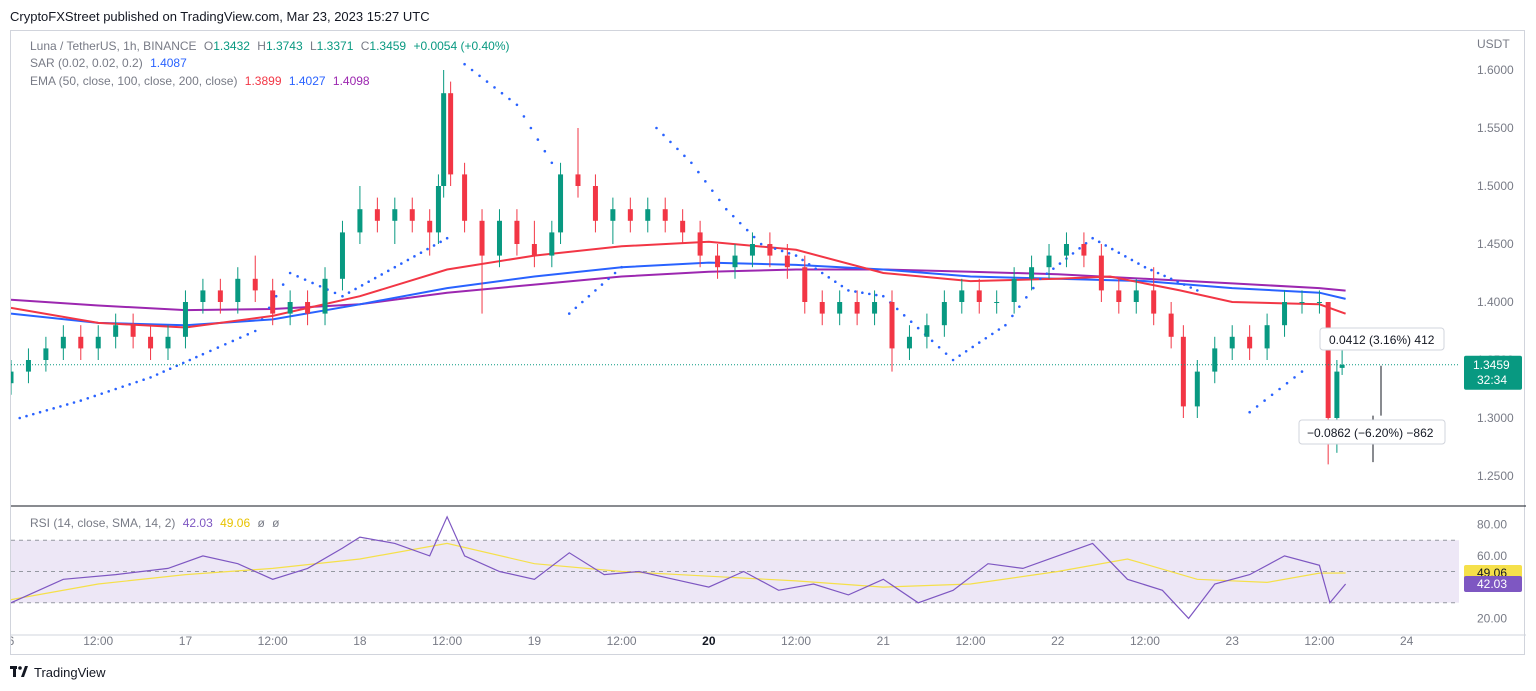 The image size is (1536, 691). I want to click on rsi-badge, so click(1493, 583).